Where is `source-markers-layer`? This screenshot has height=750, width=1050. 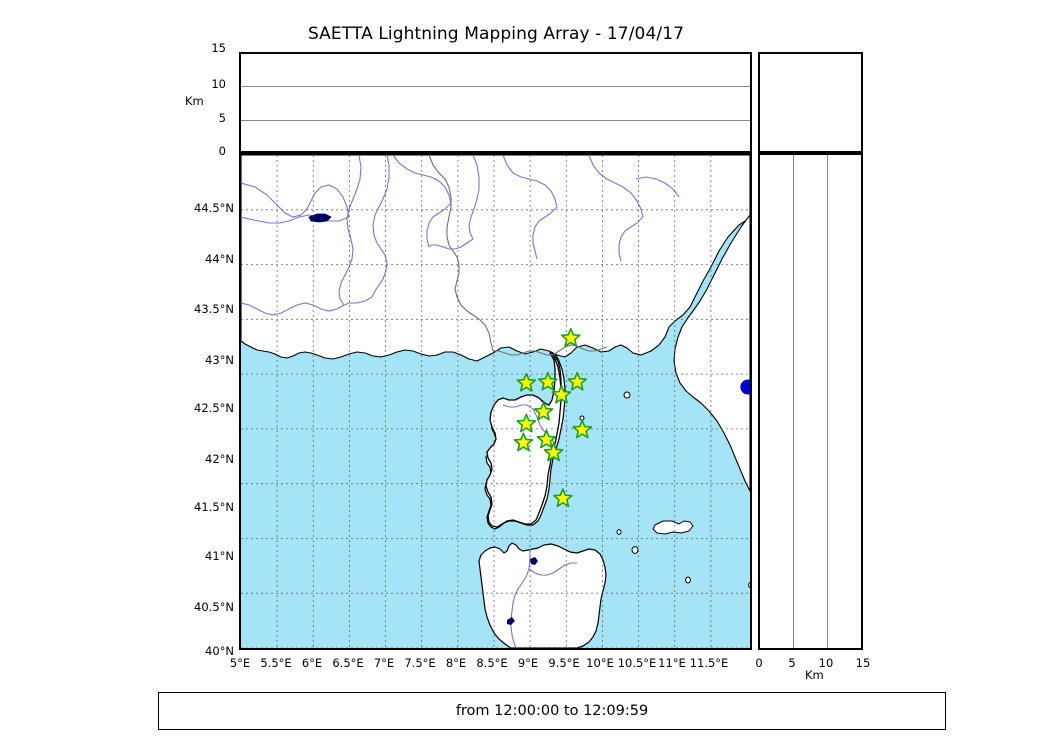
source-markers-layer is located at coordinates (745, 387).